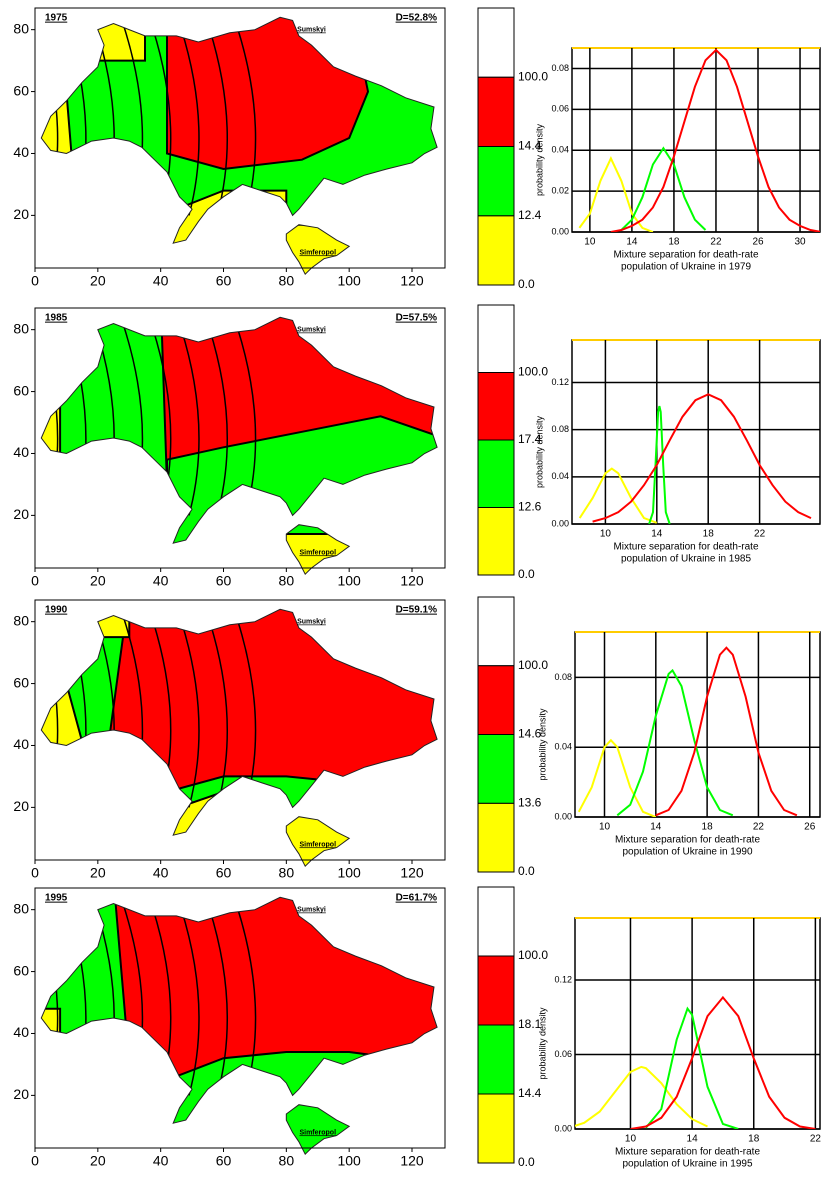 The width and height of the screenshot is (824, 1180). I want to click on x-tick-label: 30, so click(800, 242).